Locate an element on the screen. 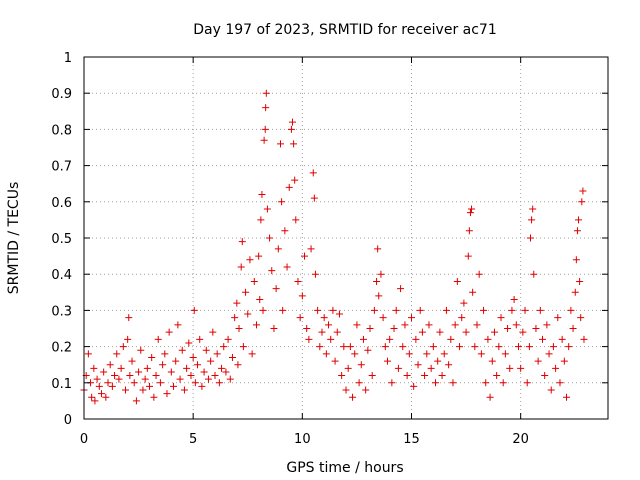 This screenshot has width=640, height=480. x-tick-label: 5 is located at coordinates (193, 439).